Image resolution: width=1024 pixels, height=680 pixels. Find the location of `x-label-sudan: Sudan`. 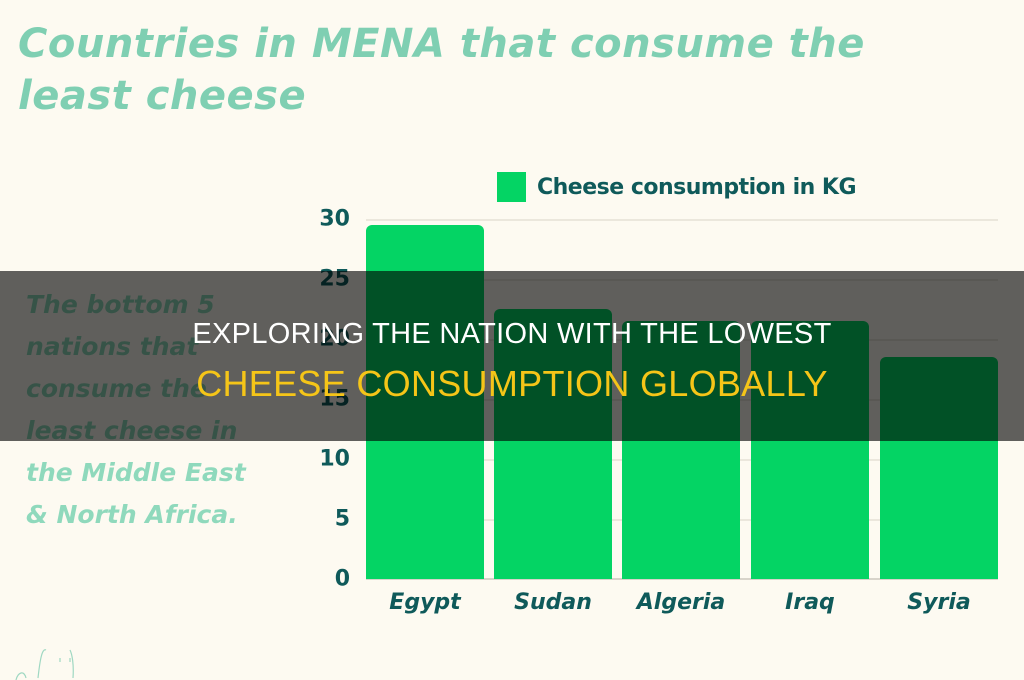

x-label-sudan: Sudan is located at coordinates (553, 602).